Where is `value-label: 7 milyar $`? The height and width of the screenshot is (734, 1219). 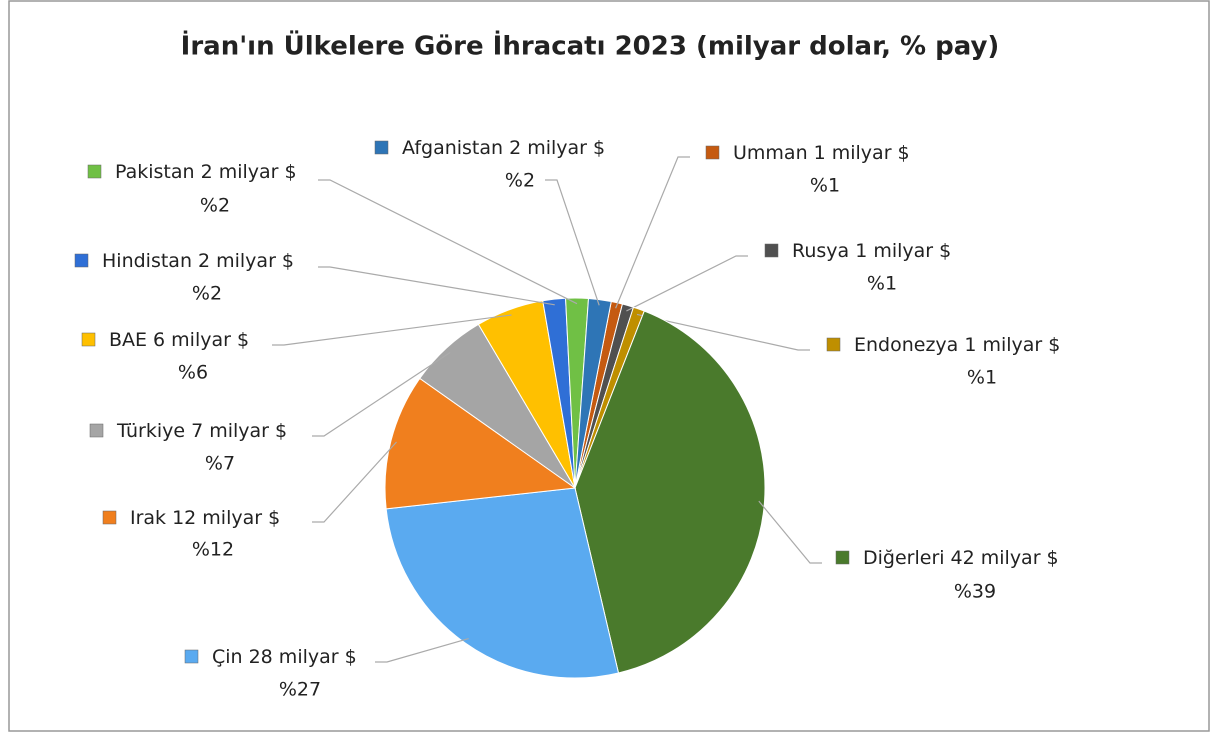
value-label: 7 milyar $ is located at coordinates (239, 431).